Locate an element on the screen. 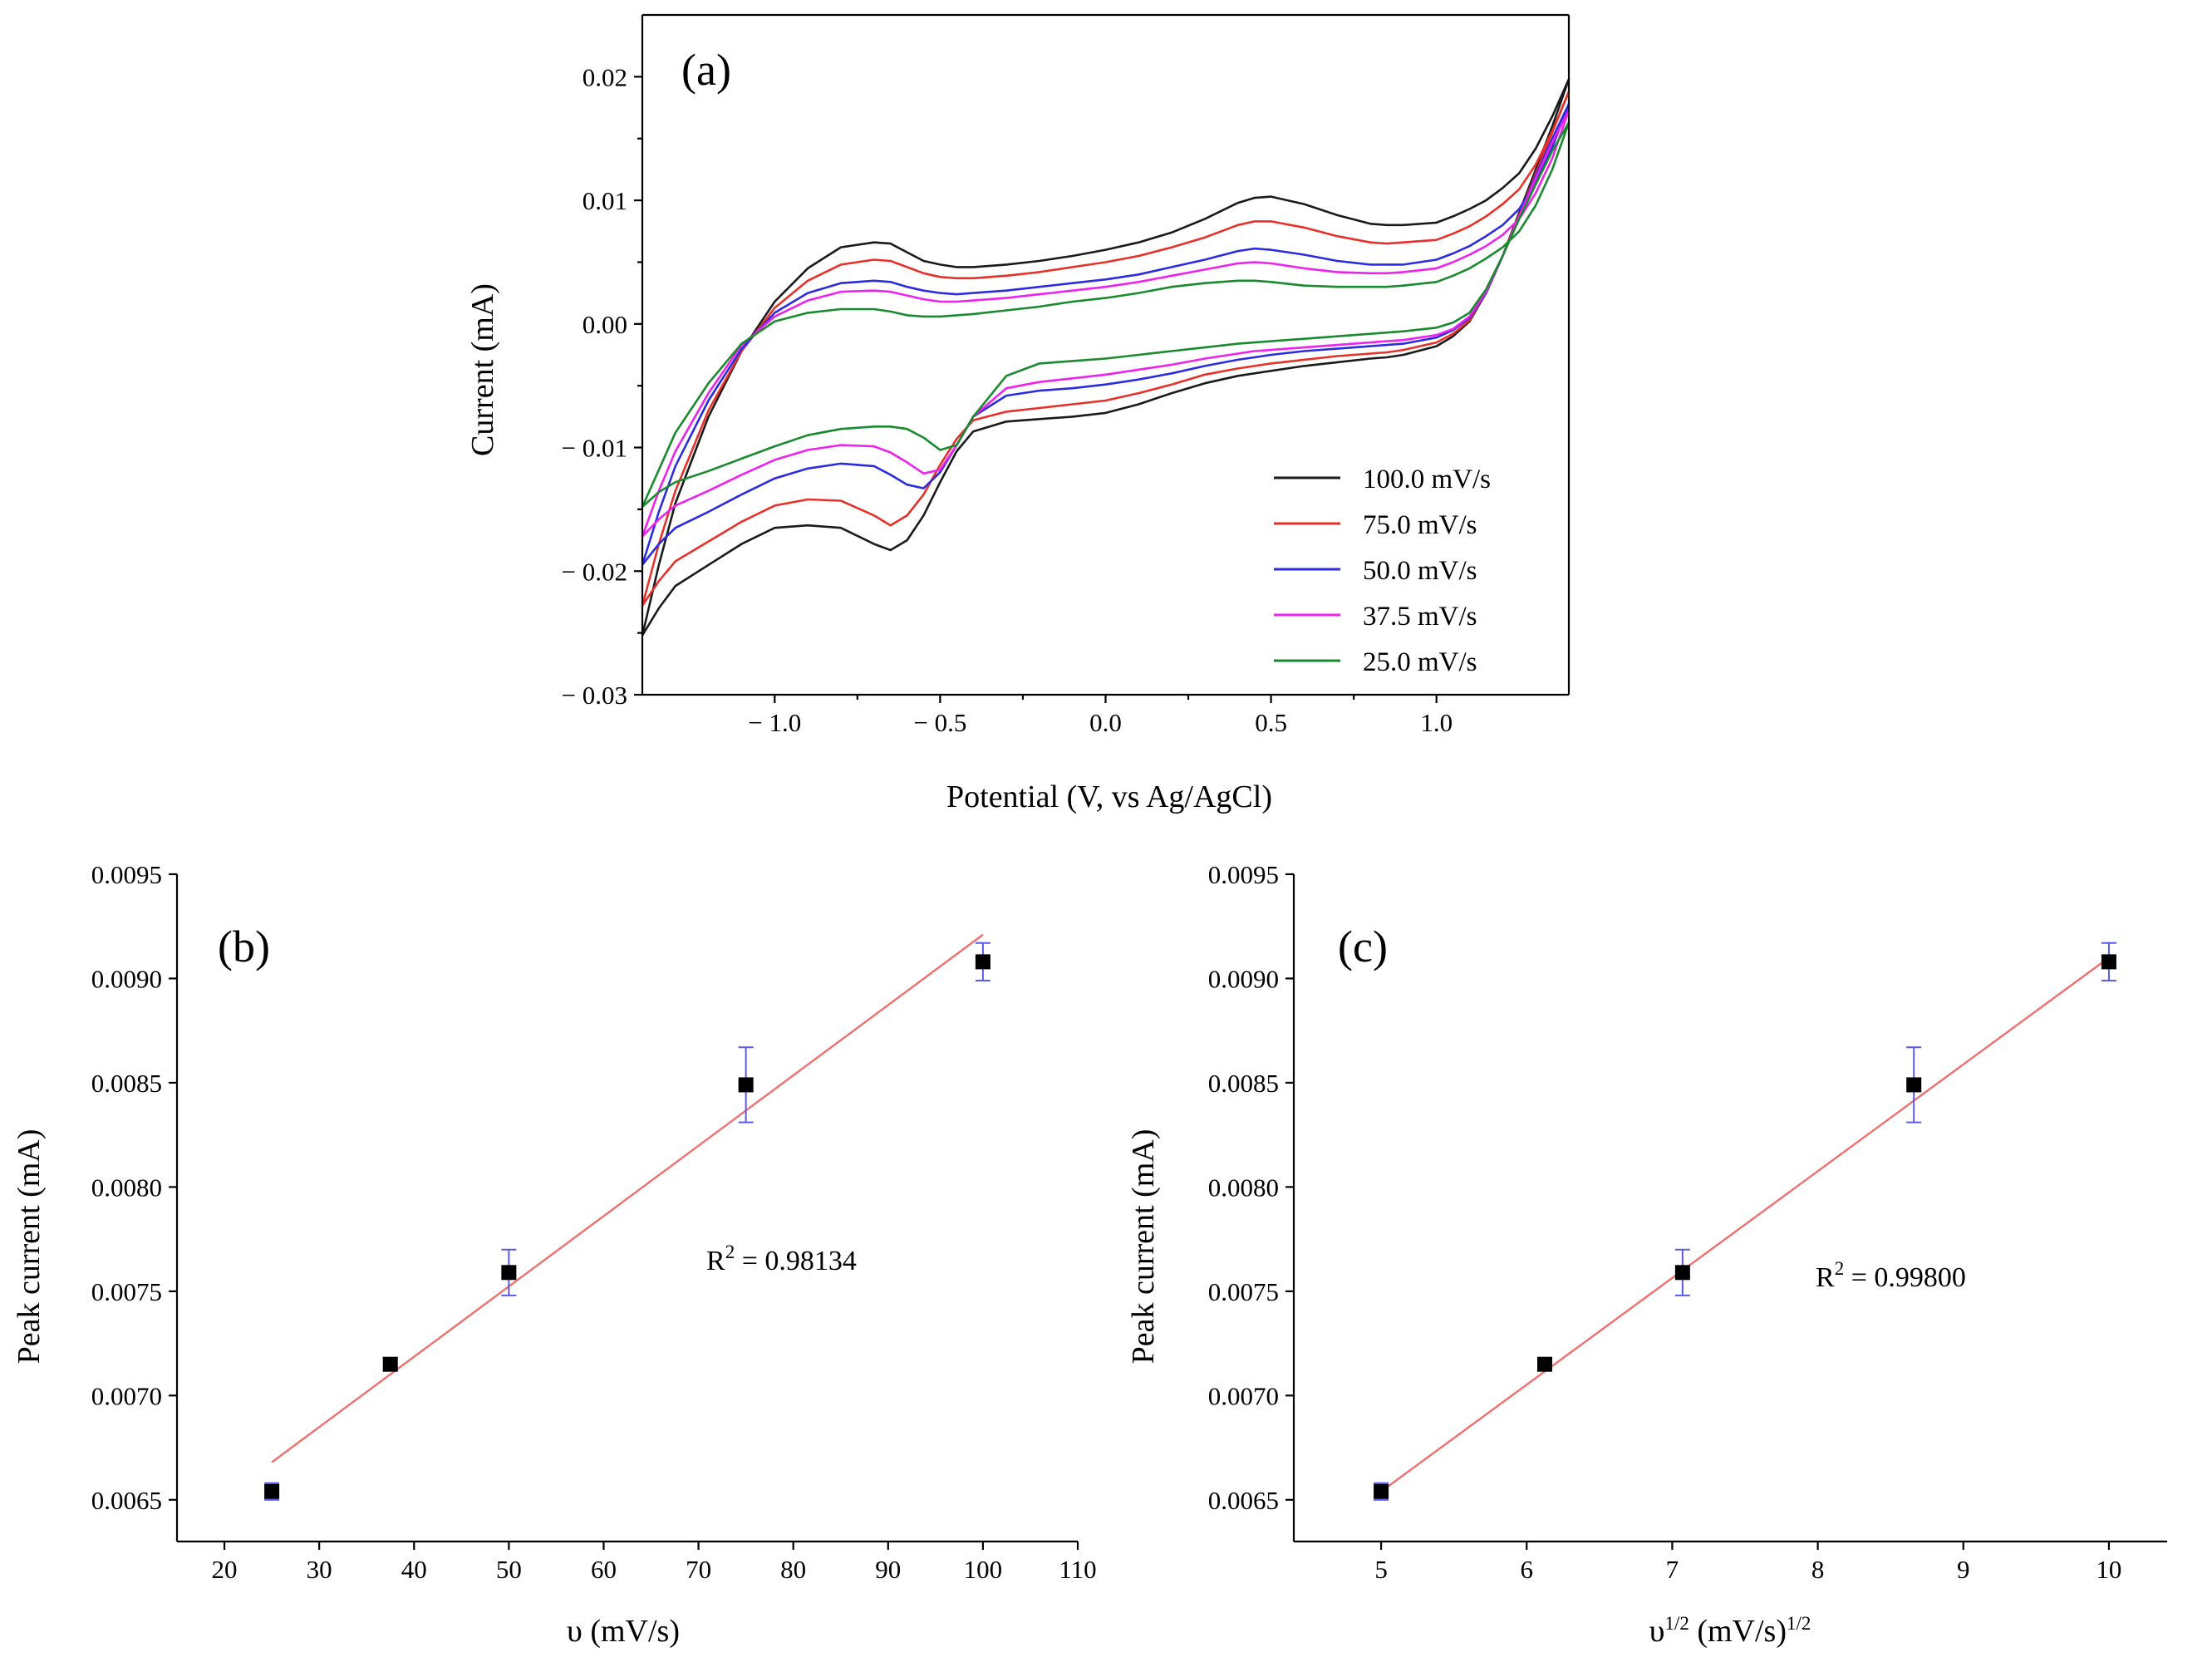 The height and width of the screenshot is (1662, 2212). b-y-tick-label: 0.0080 is located at coordinates (126, 1187).